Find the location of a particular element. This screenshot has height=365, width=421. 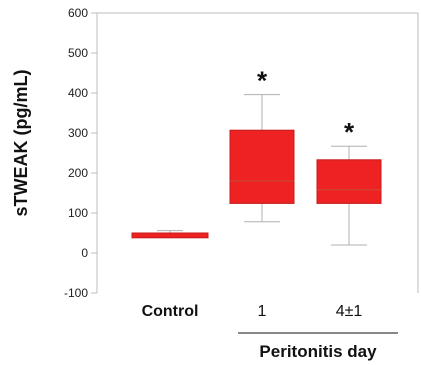

box-1: * is located at coordinates (262, 144).